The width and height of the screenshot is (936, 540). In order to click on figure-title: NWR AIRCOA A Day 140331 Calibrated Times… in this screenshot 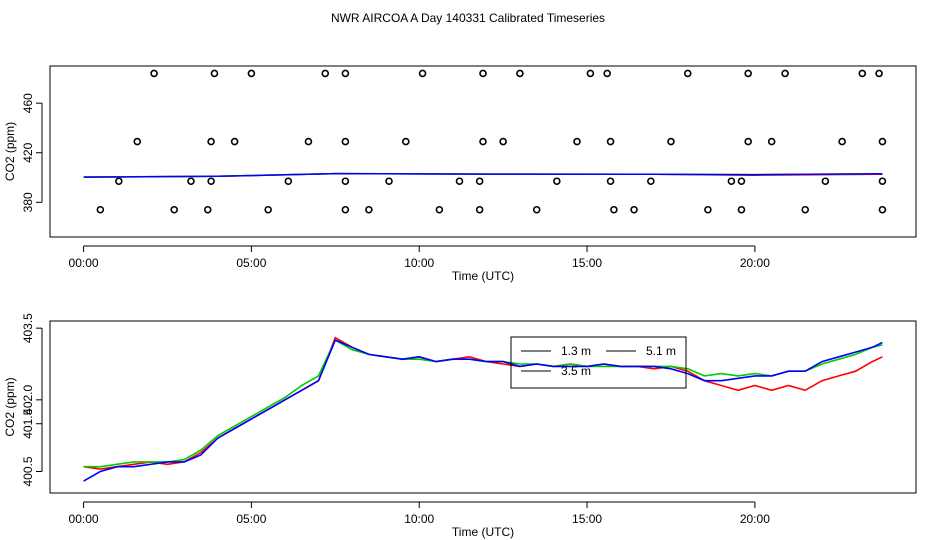, I will do `click(468, 18)`.